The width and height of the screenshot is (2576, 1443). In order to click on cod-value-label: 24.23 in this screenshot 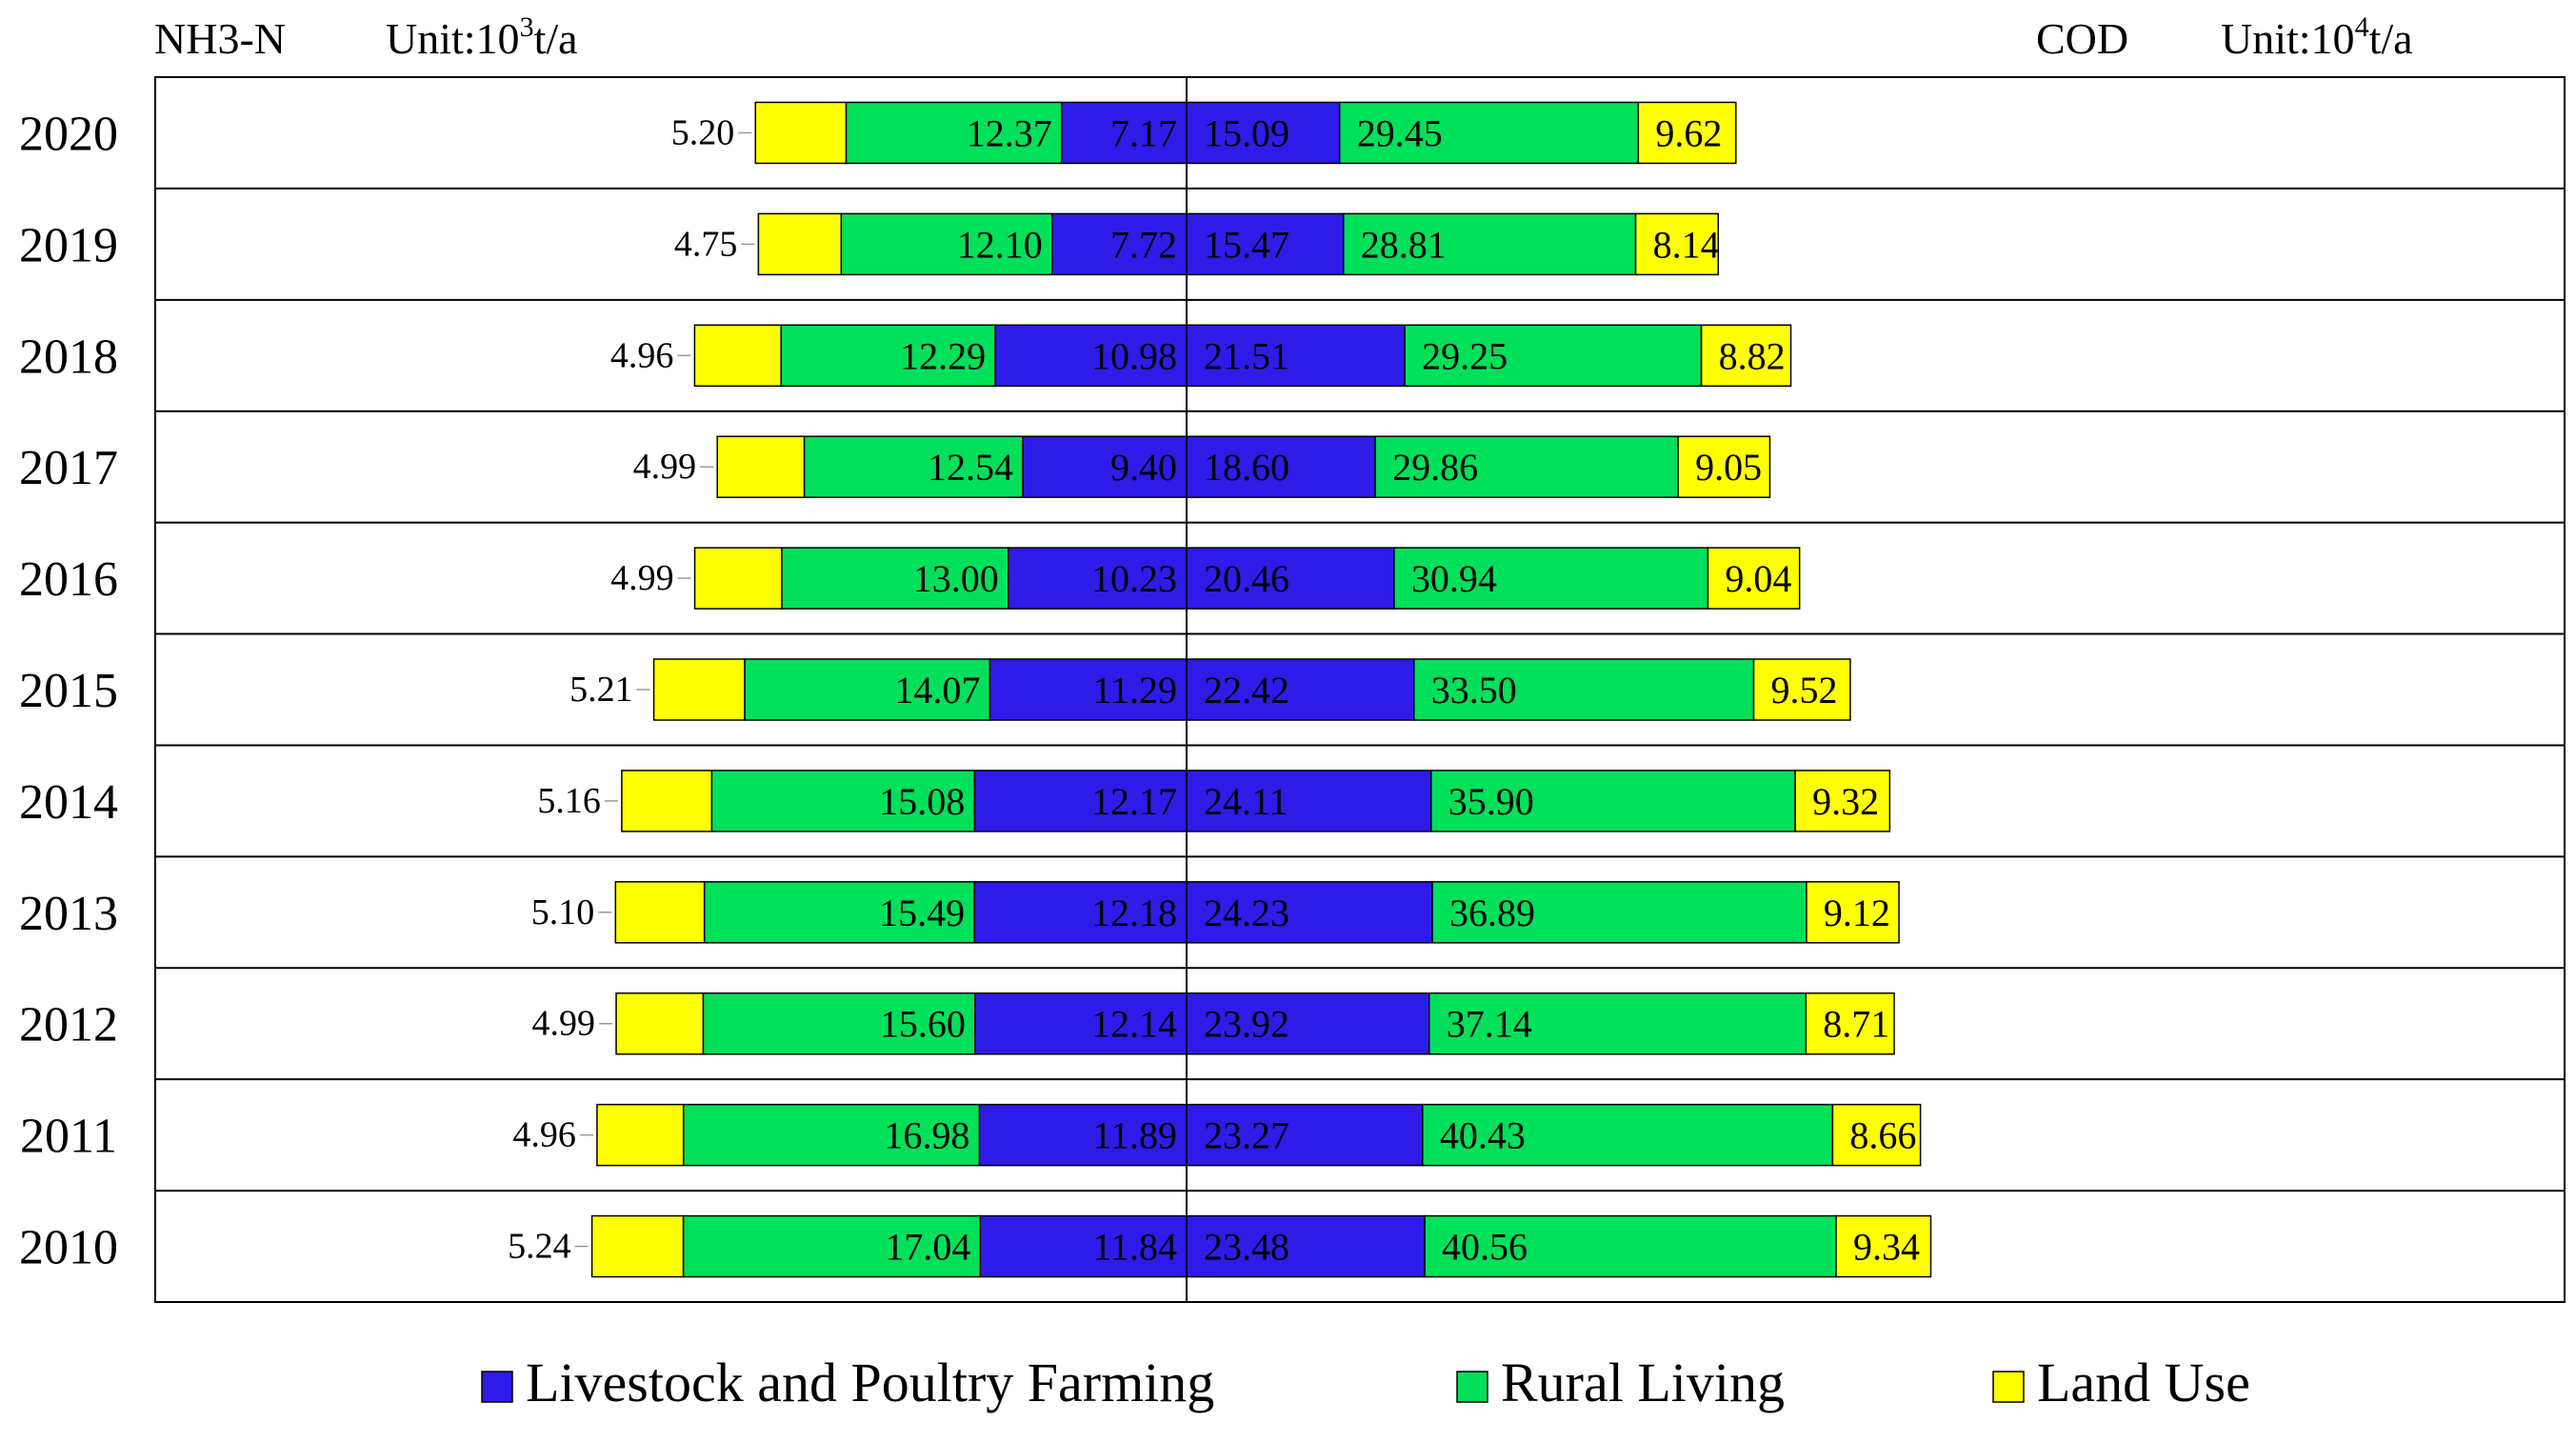, I will do `click(1246, 913)`.